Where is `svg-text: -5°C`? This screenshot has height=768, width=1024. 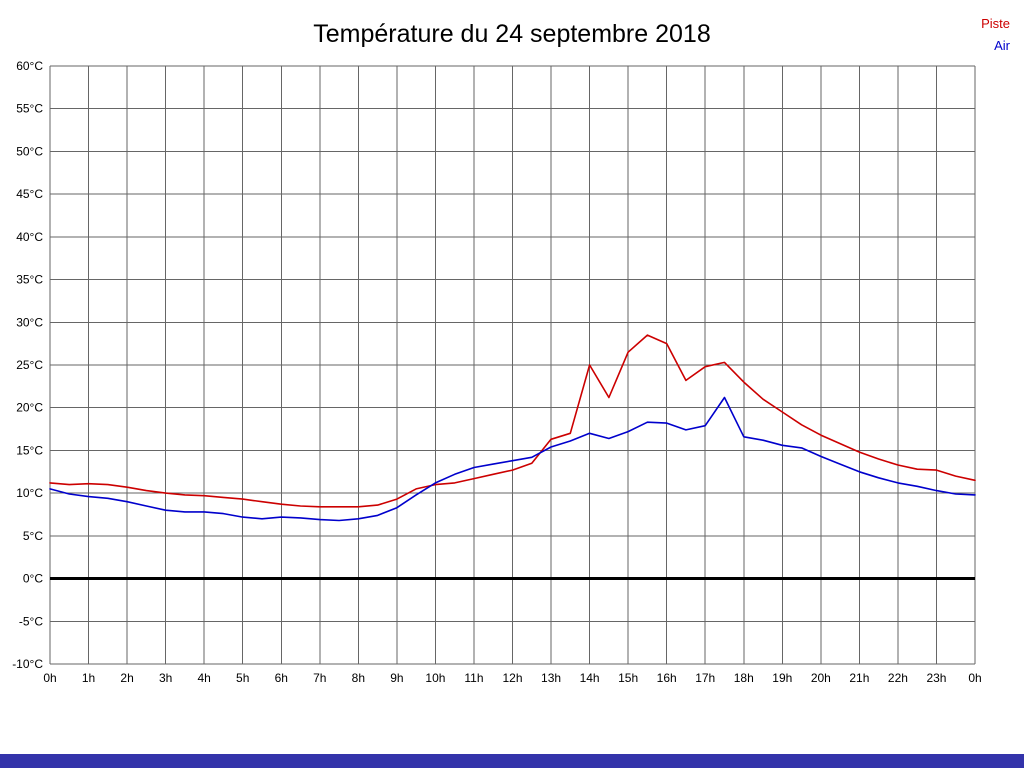
svg-text: -5°C is located at coordinates (31, 621).